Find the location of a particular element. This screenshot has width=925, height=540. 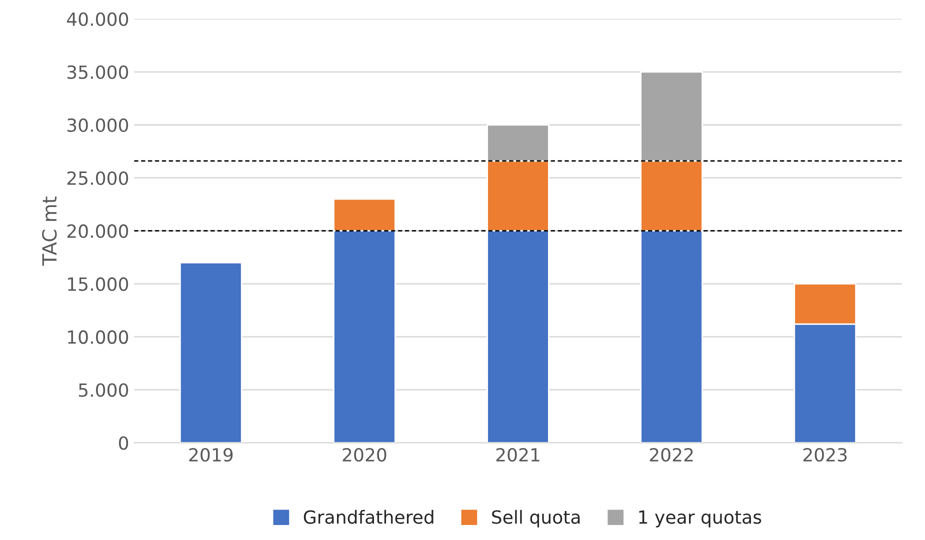

x-tick-label: 2021 is located at coordinates (518, 455).